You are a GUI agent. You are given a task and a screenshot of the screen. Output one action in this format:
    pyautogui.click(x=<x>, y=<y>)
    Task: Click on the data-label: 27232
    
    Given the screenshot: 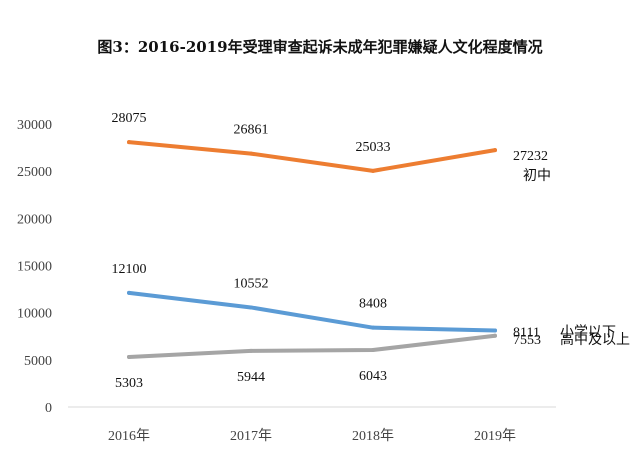 What is the action you would take?
    pyautogui.click(x=530, y=156)
    